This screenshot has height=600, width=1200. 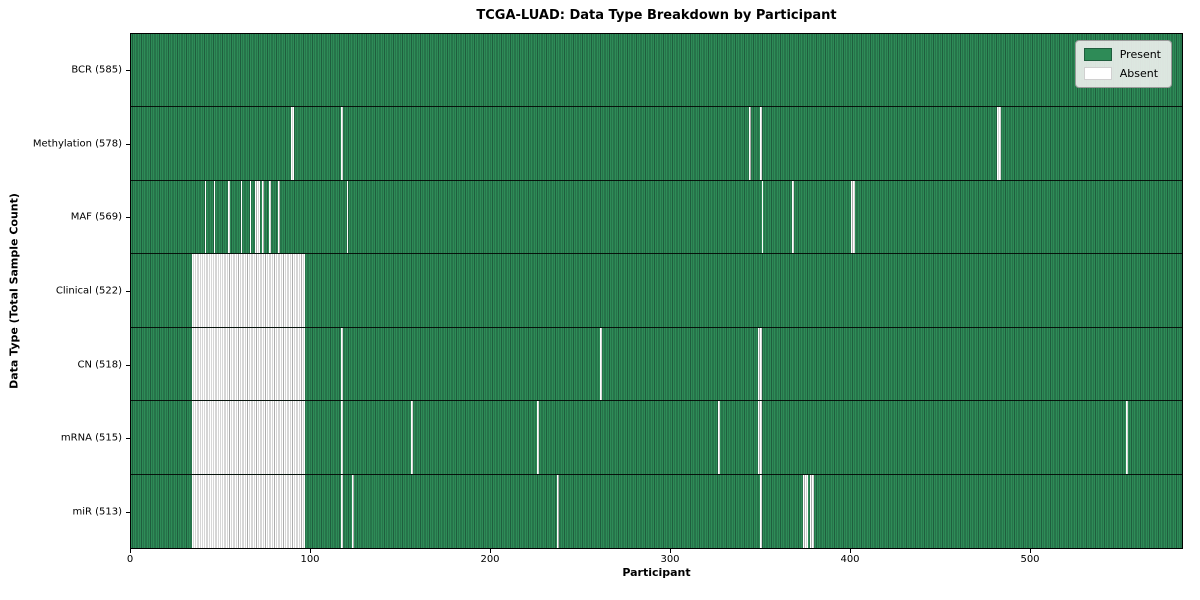 What do you see at coordinates (1139, 73) in the screenshot?
I see `legend-absent-label: Absent` at bounding box center [1139, 73].